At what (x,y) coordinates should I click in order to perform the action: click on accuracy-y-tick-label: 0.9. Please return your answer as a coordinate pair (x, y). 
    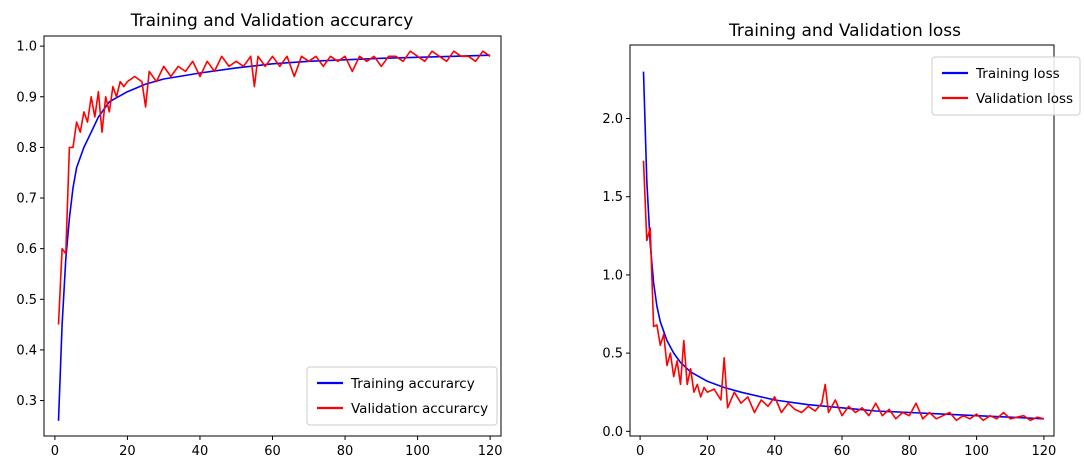
    Looking at the image, I should click on (26, 97).